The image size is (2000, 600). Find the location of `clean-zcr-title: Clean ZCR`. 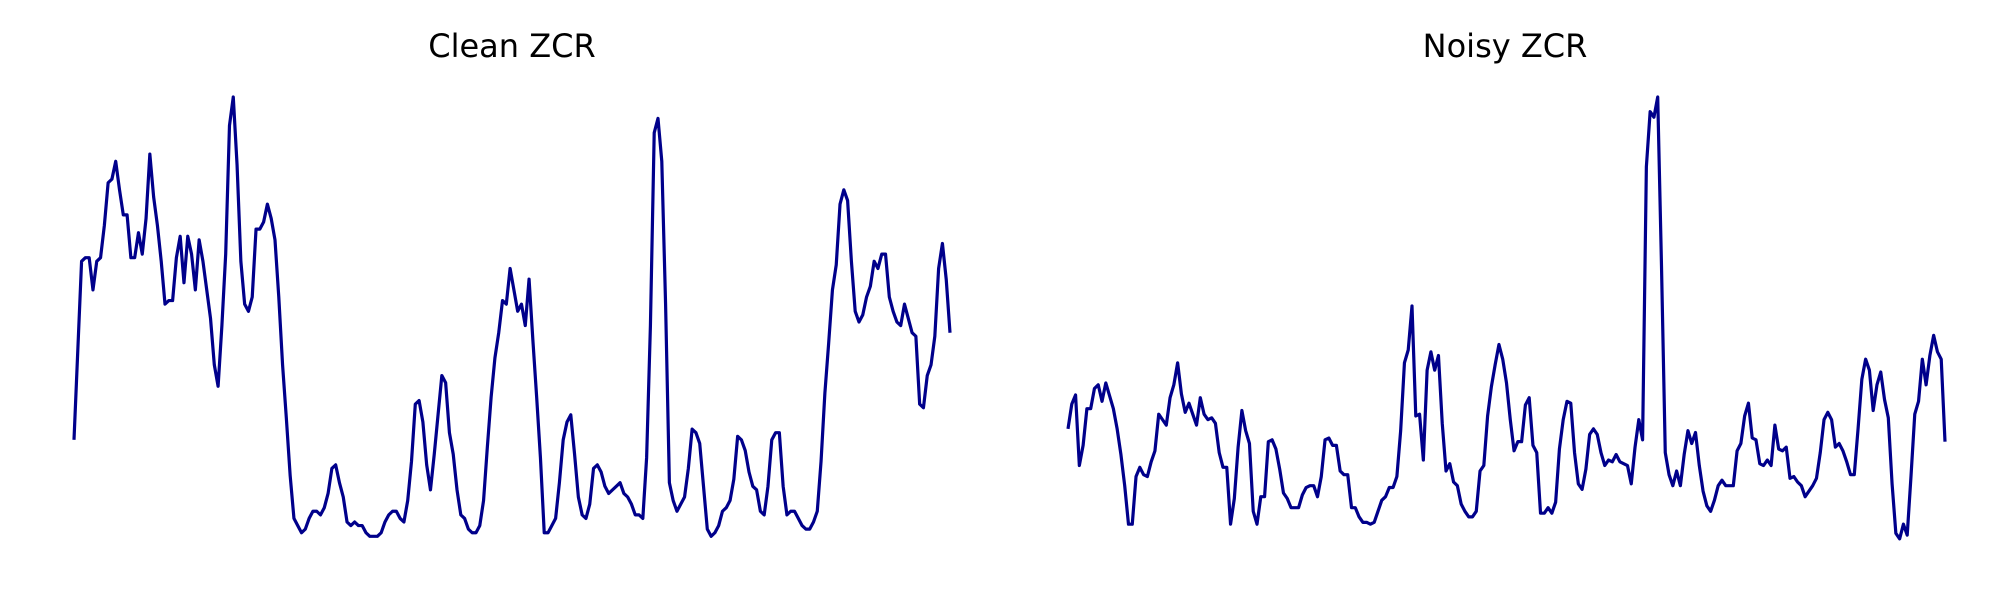

clean-zcr-title: Clean ZCR is located at coordinates (511, 46).